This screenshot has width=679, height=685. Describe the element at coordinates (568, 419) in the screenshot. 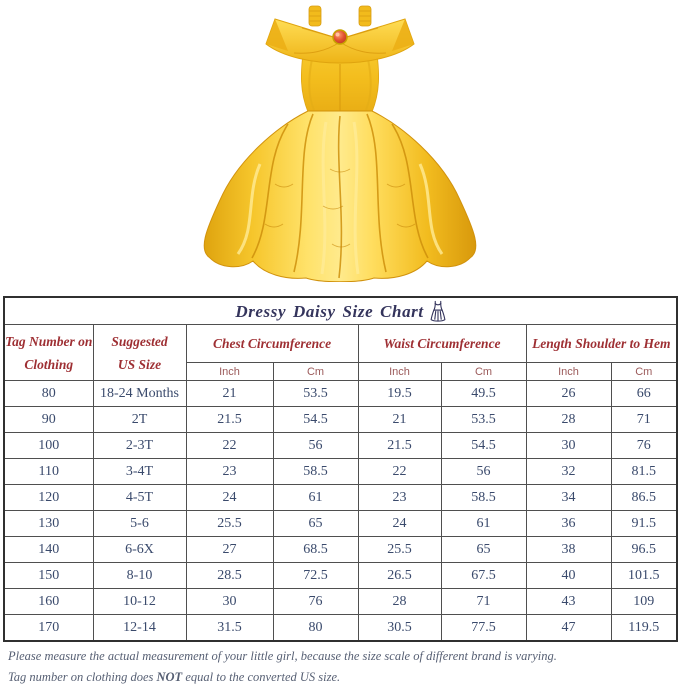

I see `length-inch-cell: 28` at that location.